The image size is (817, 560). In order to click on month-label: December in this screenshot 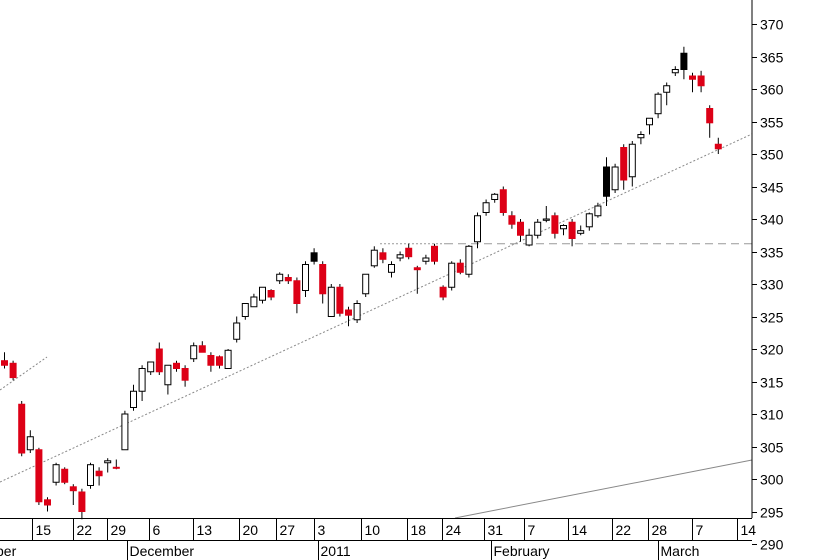, I will do `click(162, 551)`.